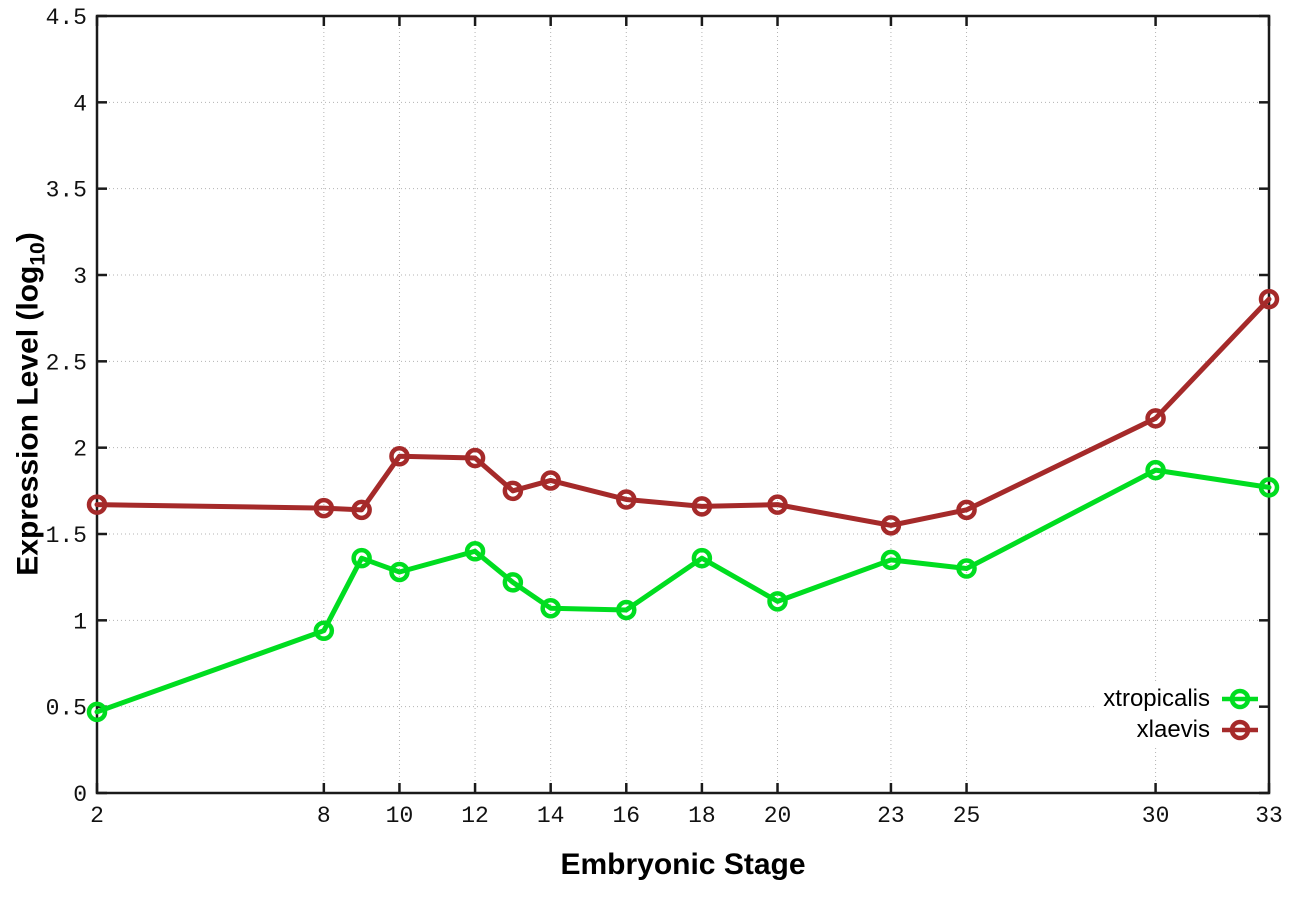 Image resolution: width=1296 pixels, height=907 pixels. Describe the element at coordinates (683, 864) in the screenshot. I see `x-axis-title: Embryonic Stage` at that location.